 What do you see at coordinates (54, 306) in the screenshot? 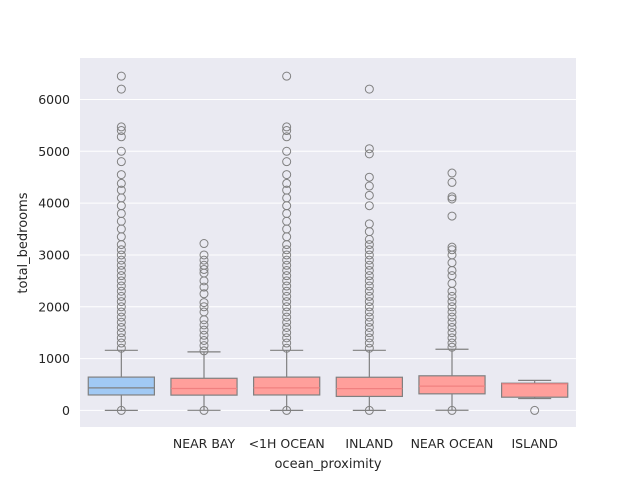
I see `y-tick-label: 2000` at bounding box center [54, 306].